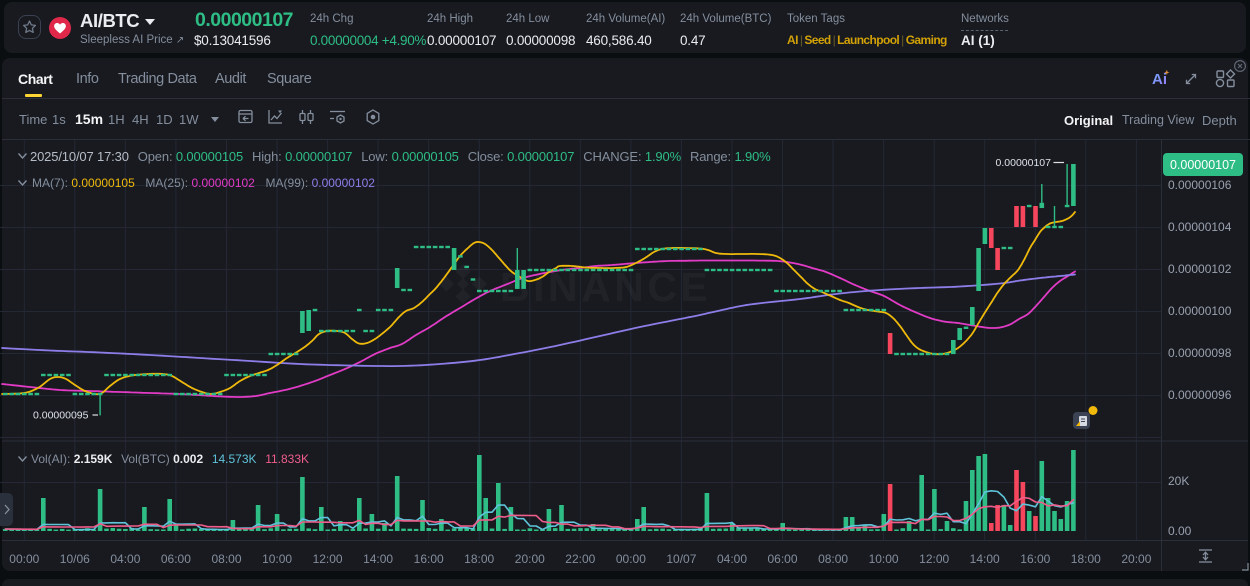 Image resolution: width=1250 pixels, height=586 pixels. I want to click on svg-text: 0.00000104, so click(1200, 227).